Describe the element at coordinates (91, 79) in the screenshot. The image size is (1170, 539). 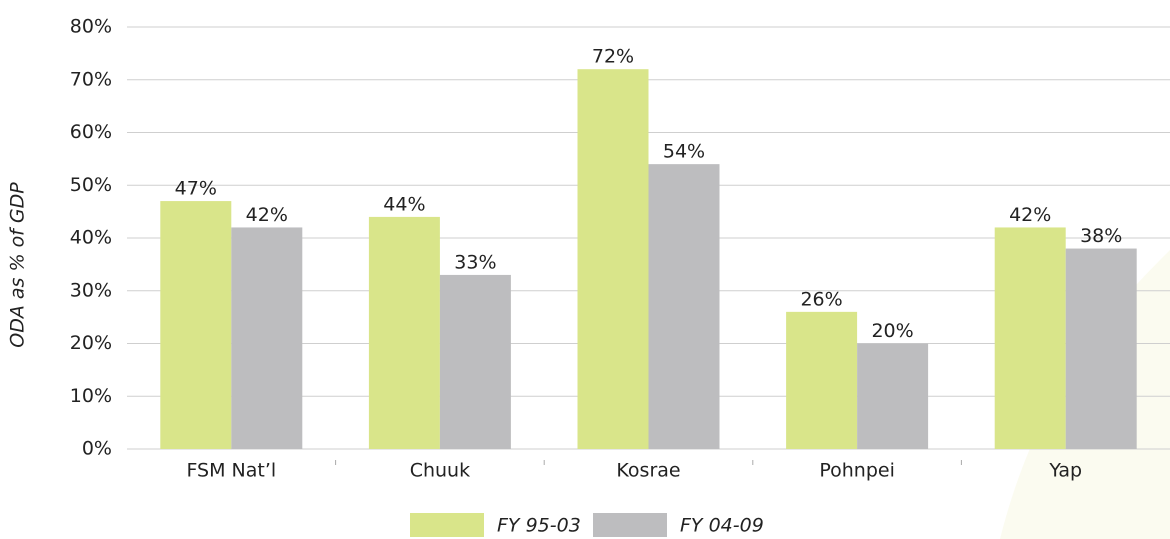
I see `y-tick-label: 70%` at that location.